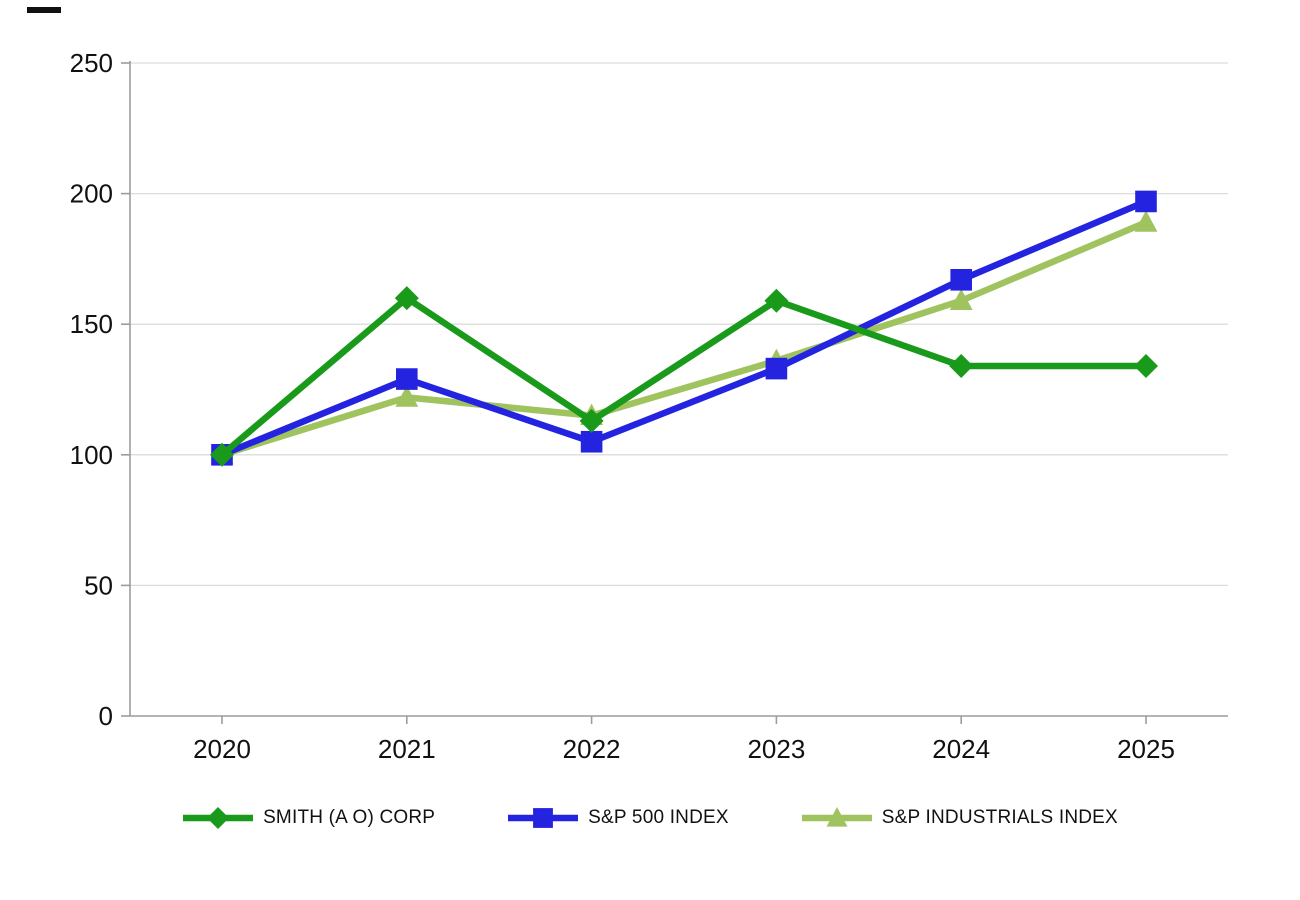 The height and width of the screenshot is (900, 1300). I want to click on y-tick-label-200: 200, so click(91, 194).